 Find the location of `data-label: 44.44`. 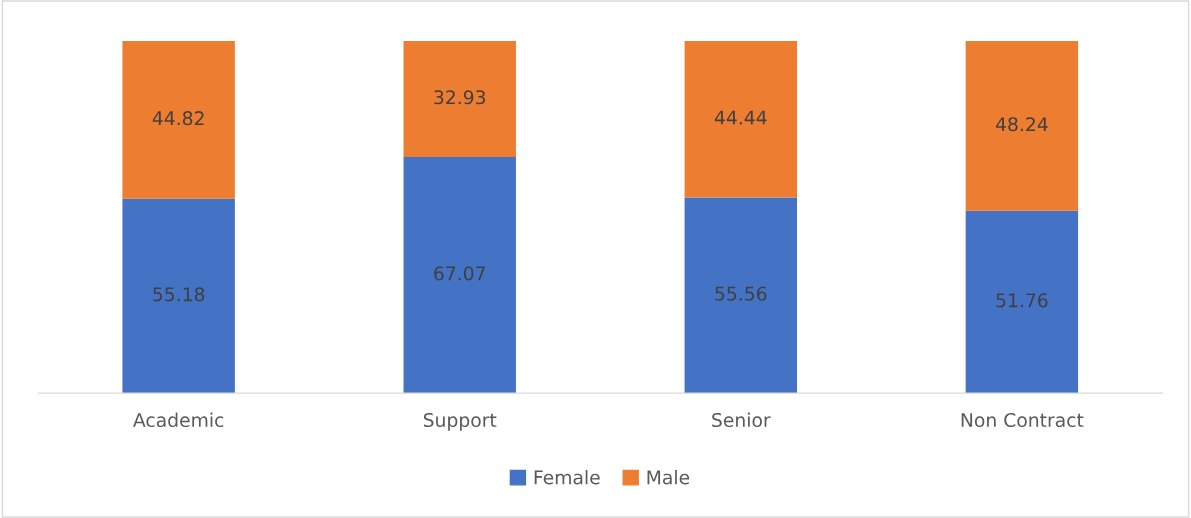

data-label: 44.44 is located at coordinates (740, 117).